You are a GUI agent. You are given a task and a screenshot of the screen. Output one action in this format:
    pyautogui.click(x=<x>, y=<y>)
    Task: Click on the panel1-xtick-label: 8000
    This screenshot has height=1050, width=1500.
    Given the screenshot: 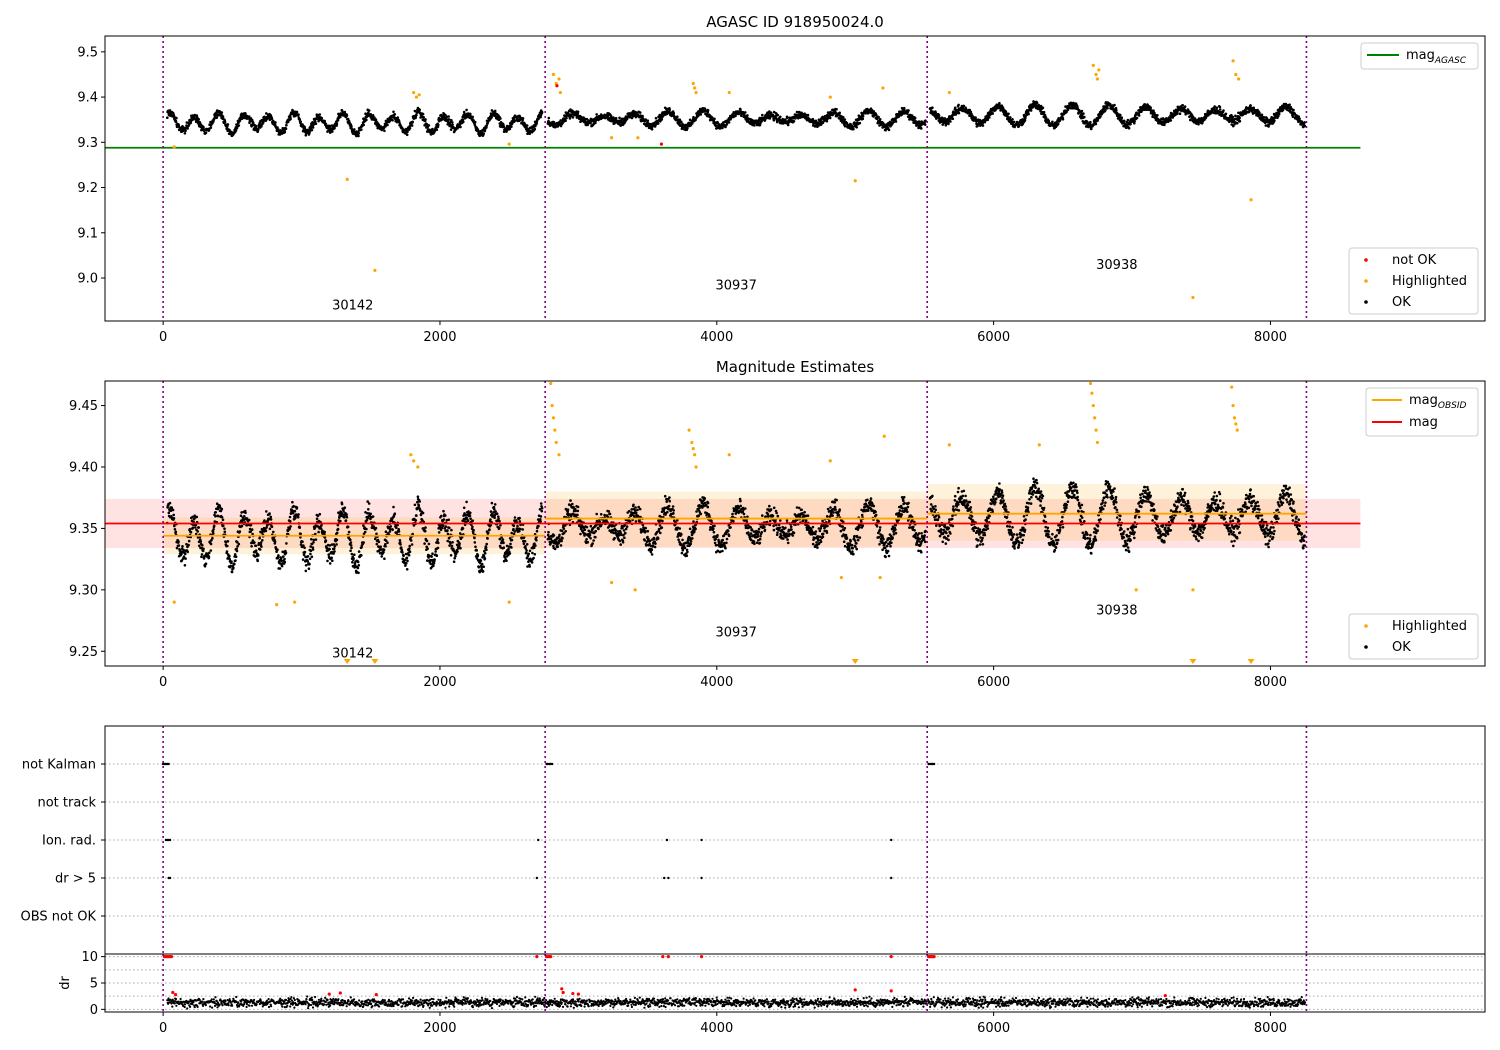 What is the action you would take?
    pyautogui.click(x=1270, y=337)
    